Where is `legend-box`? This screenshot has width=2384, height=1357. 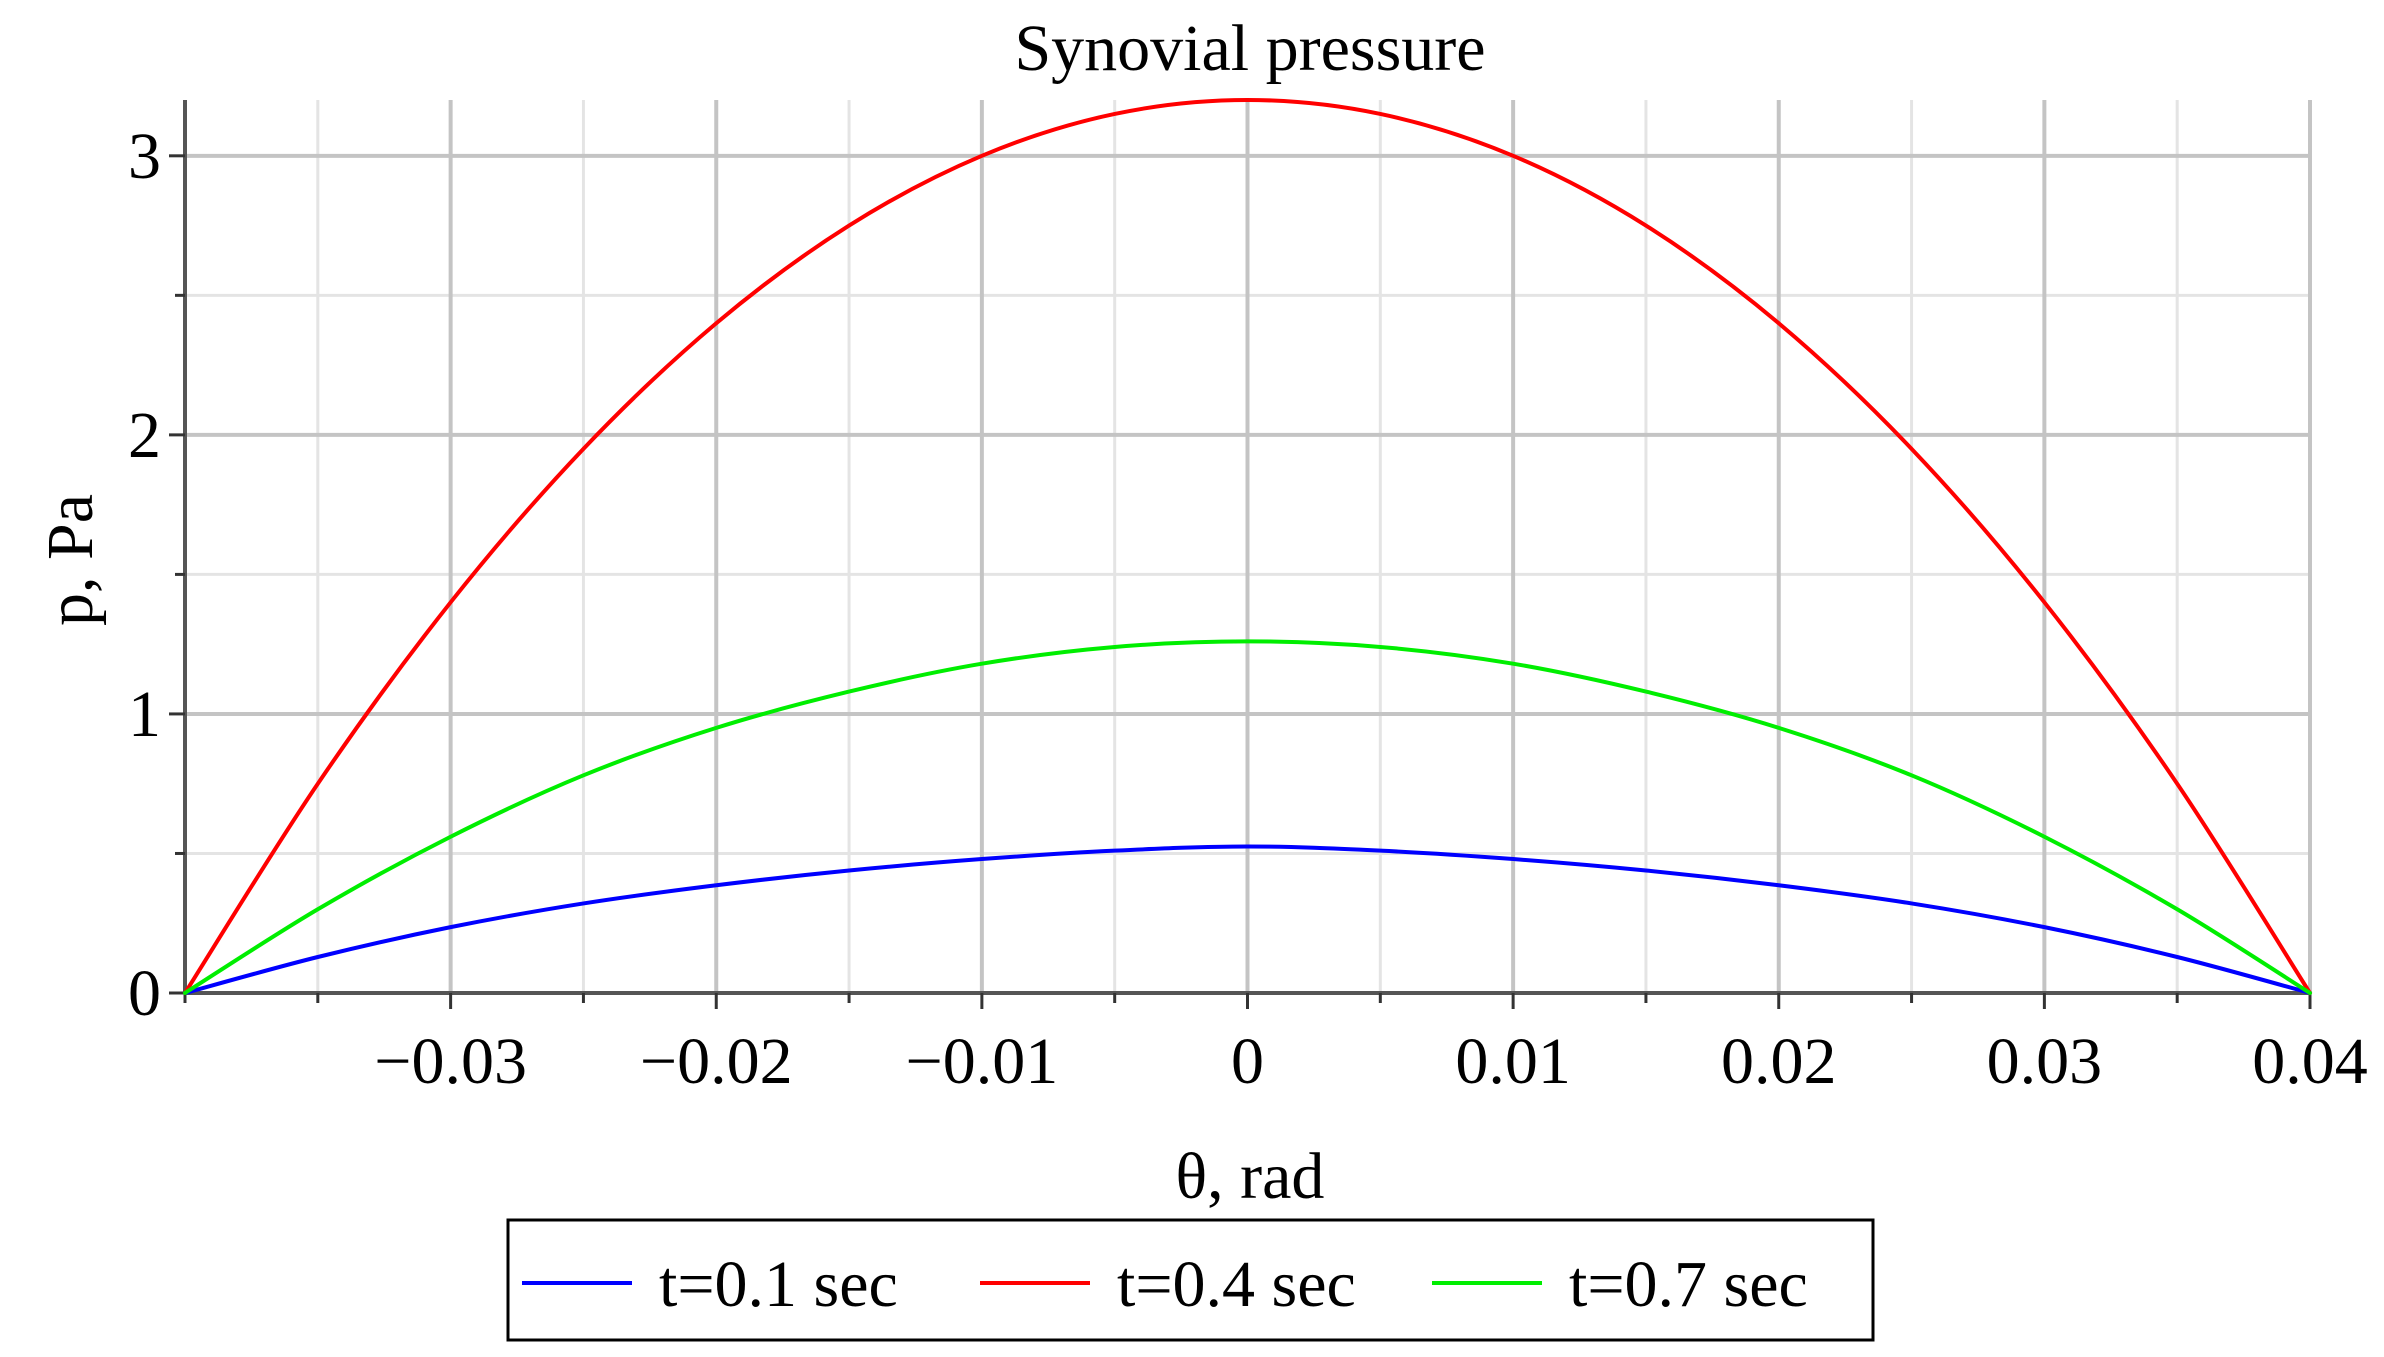
legend-box is located at coordinates (1190, 1280).